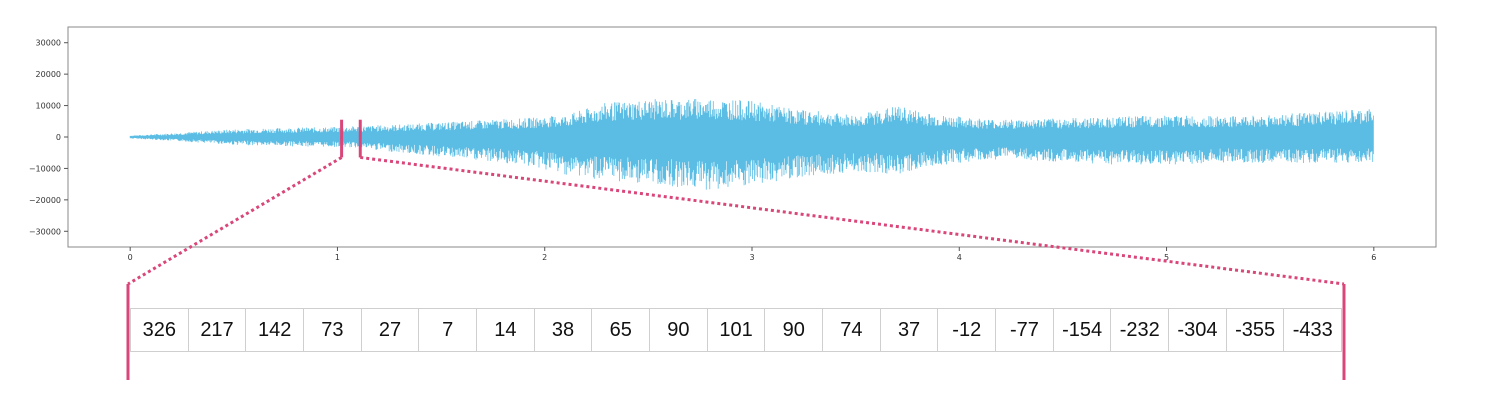 This screenshot has height=410, width=1502. I want to click on sample-value-cell: 65, so click(621, 330).